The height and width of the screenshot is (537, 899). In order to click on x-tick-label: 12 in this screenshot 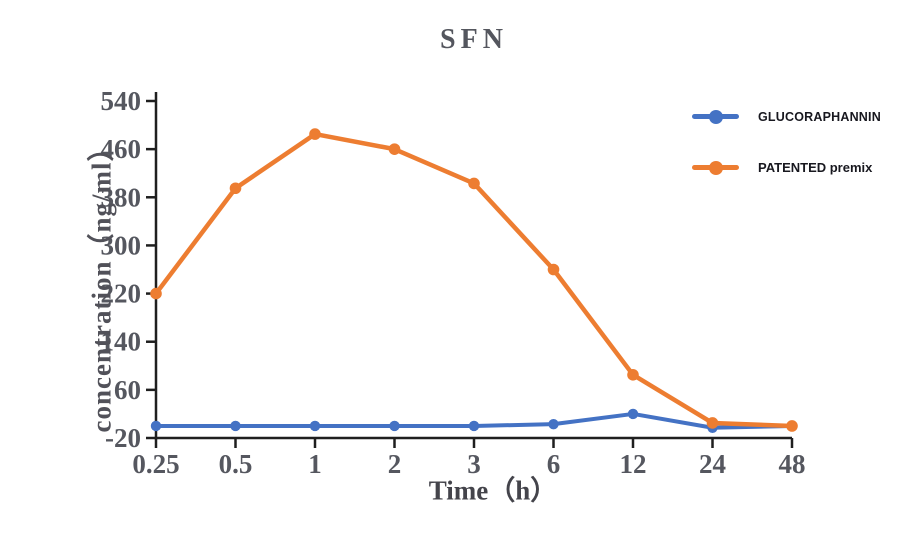, I will do `click(633, 464)`.